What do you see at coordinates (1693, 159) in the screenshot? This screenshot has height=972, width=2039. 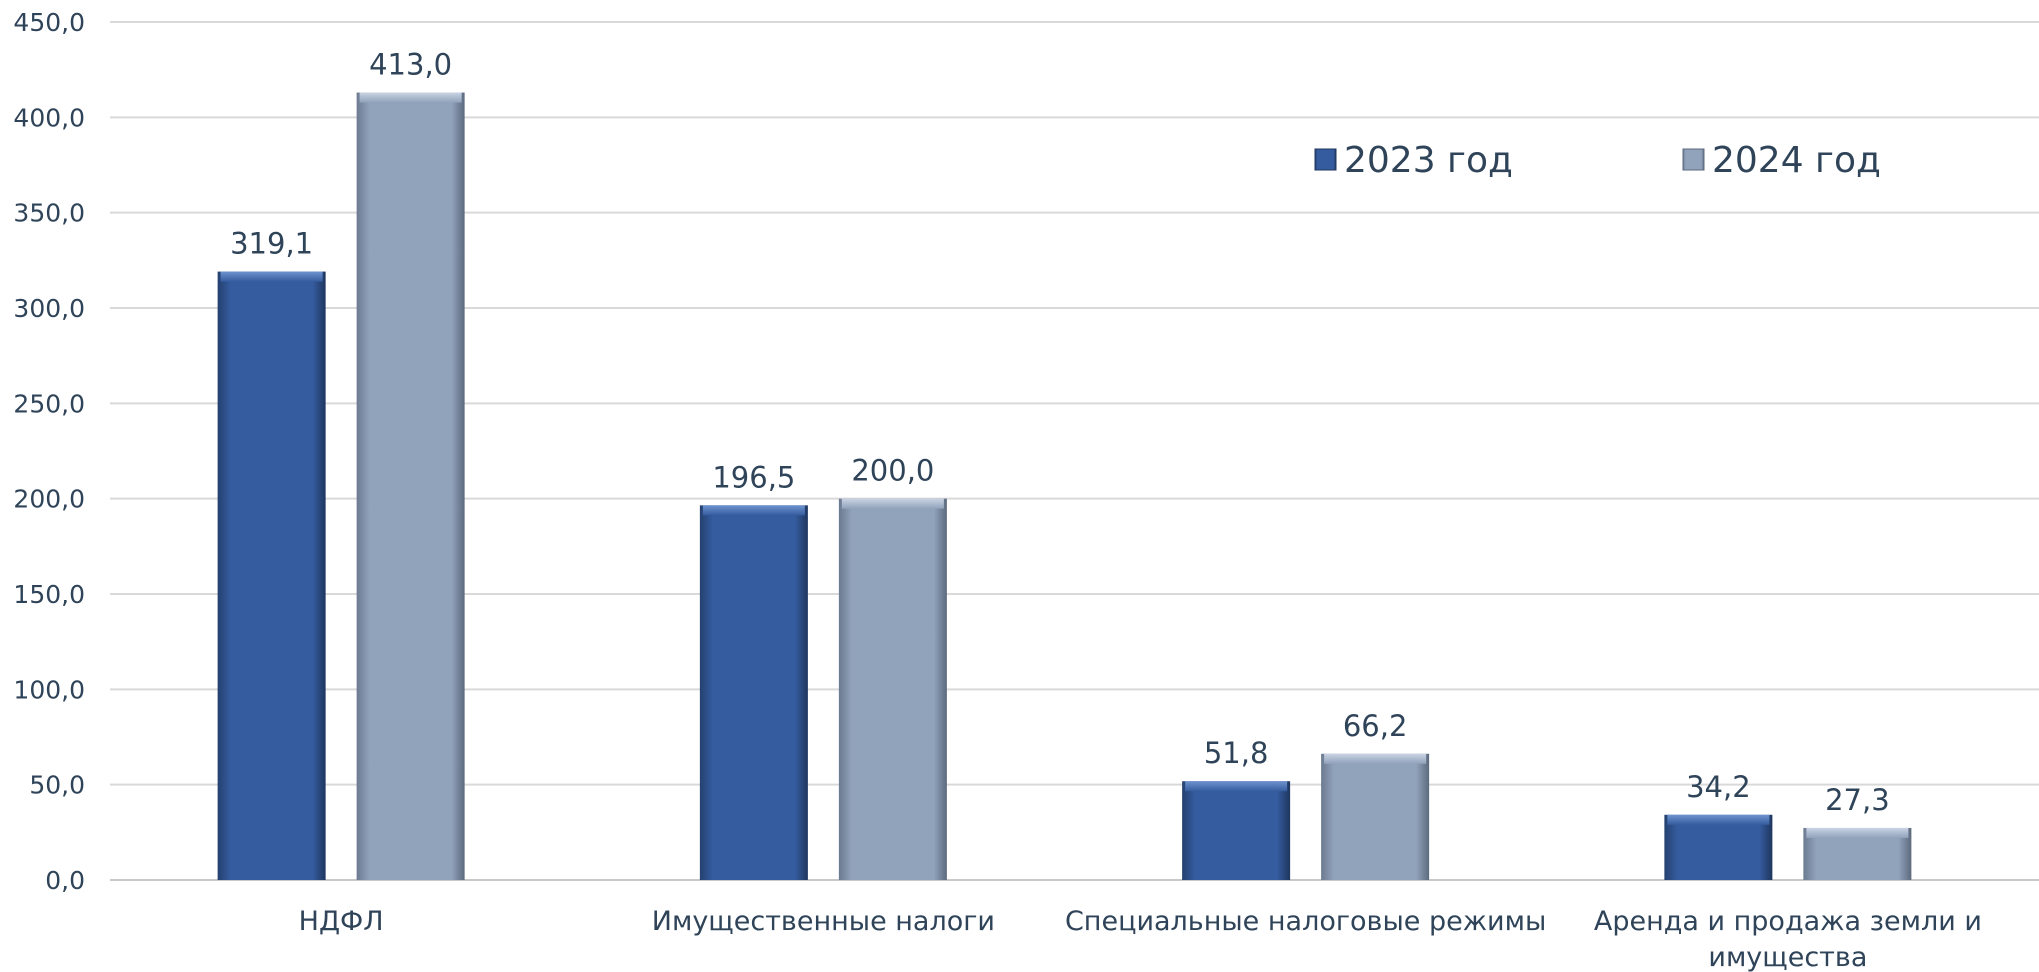 I see `legend-swatch-2024` at bounding box center [1693, 159].